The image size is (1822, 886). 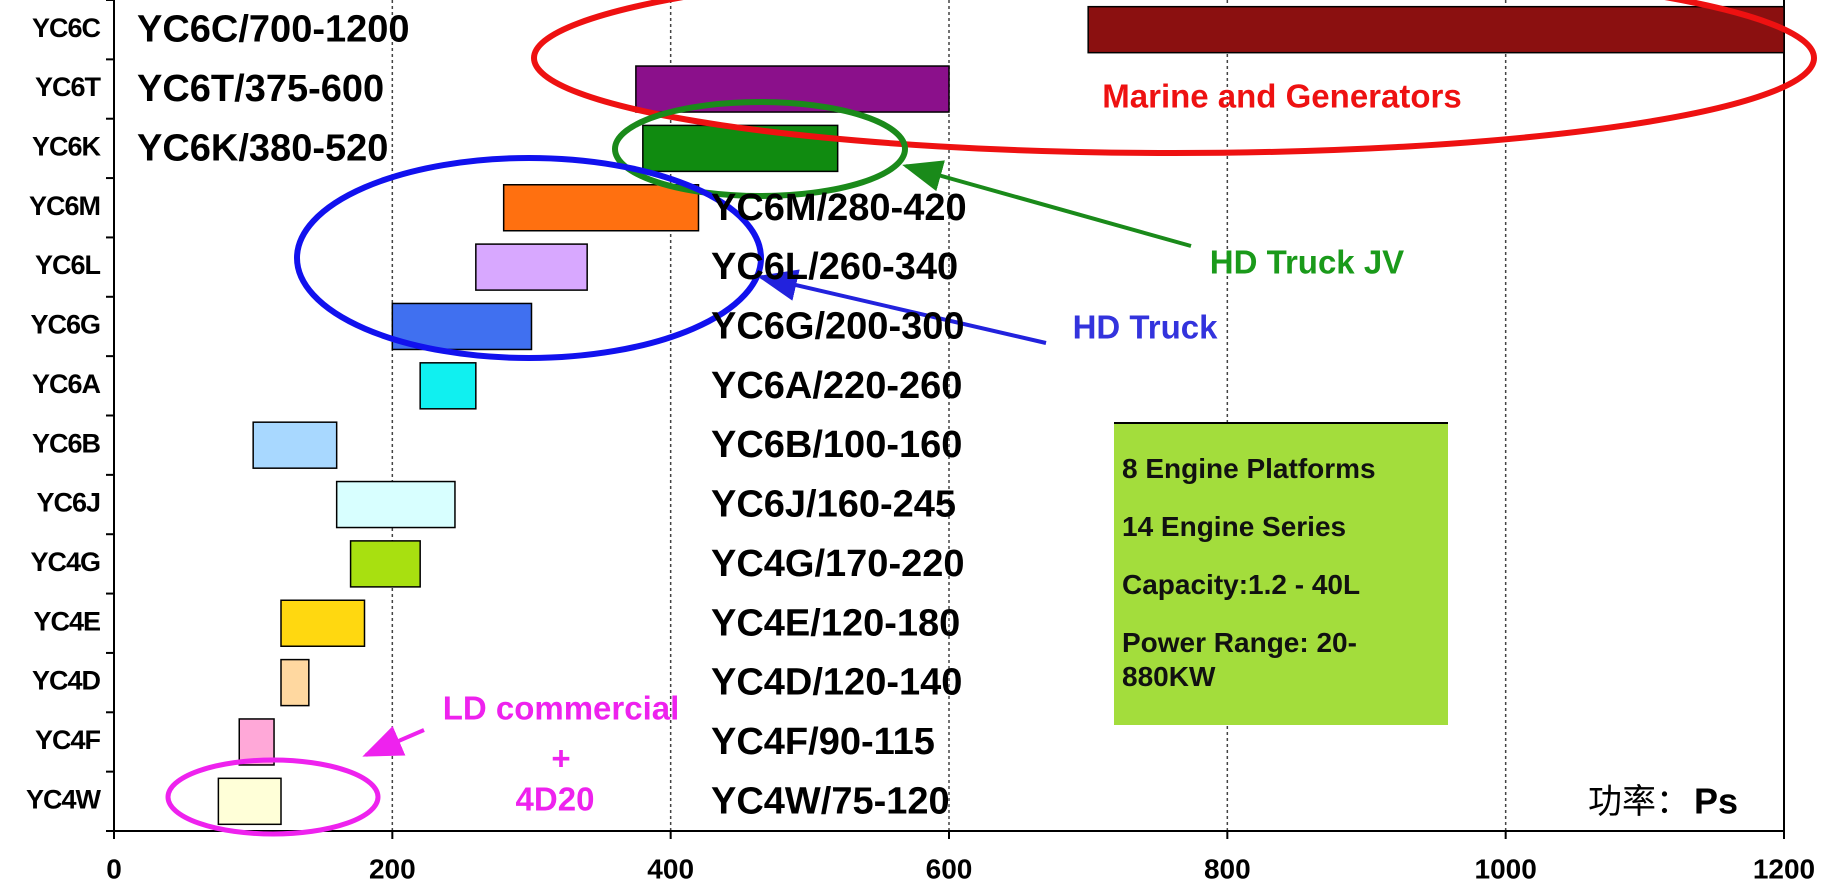 What do you see at coordinates (67, 147) in the screenshot?
I see `y-tick-label: YC6K` at bounding box center [67, 147].